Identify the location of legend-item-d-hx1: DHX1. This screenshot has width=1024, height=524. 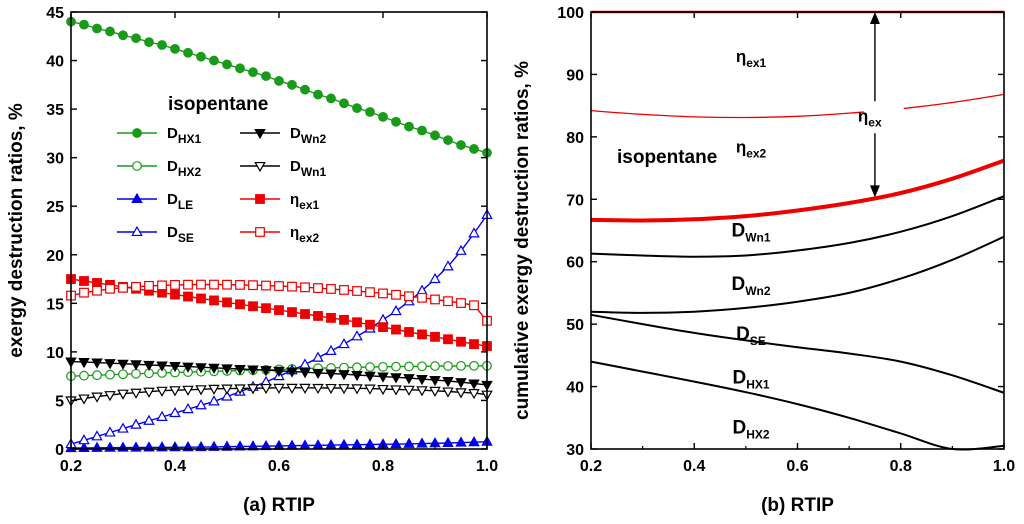
(159, 135).